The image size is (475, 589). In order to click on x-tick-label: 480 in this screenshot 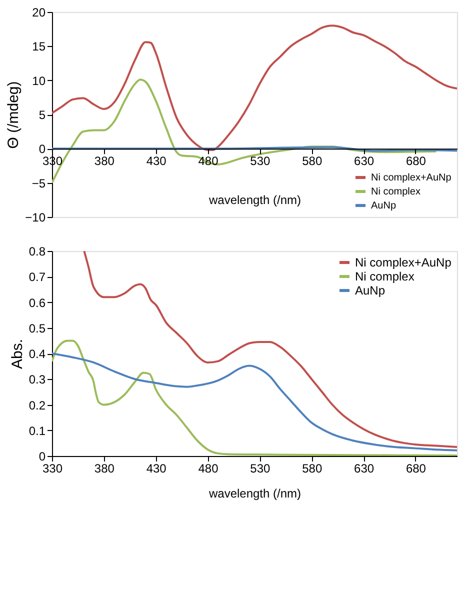, I will do `click(208, 469)`.